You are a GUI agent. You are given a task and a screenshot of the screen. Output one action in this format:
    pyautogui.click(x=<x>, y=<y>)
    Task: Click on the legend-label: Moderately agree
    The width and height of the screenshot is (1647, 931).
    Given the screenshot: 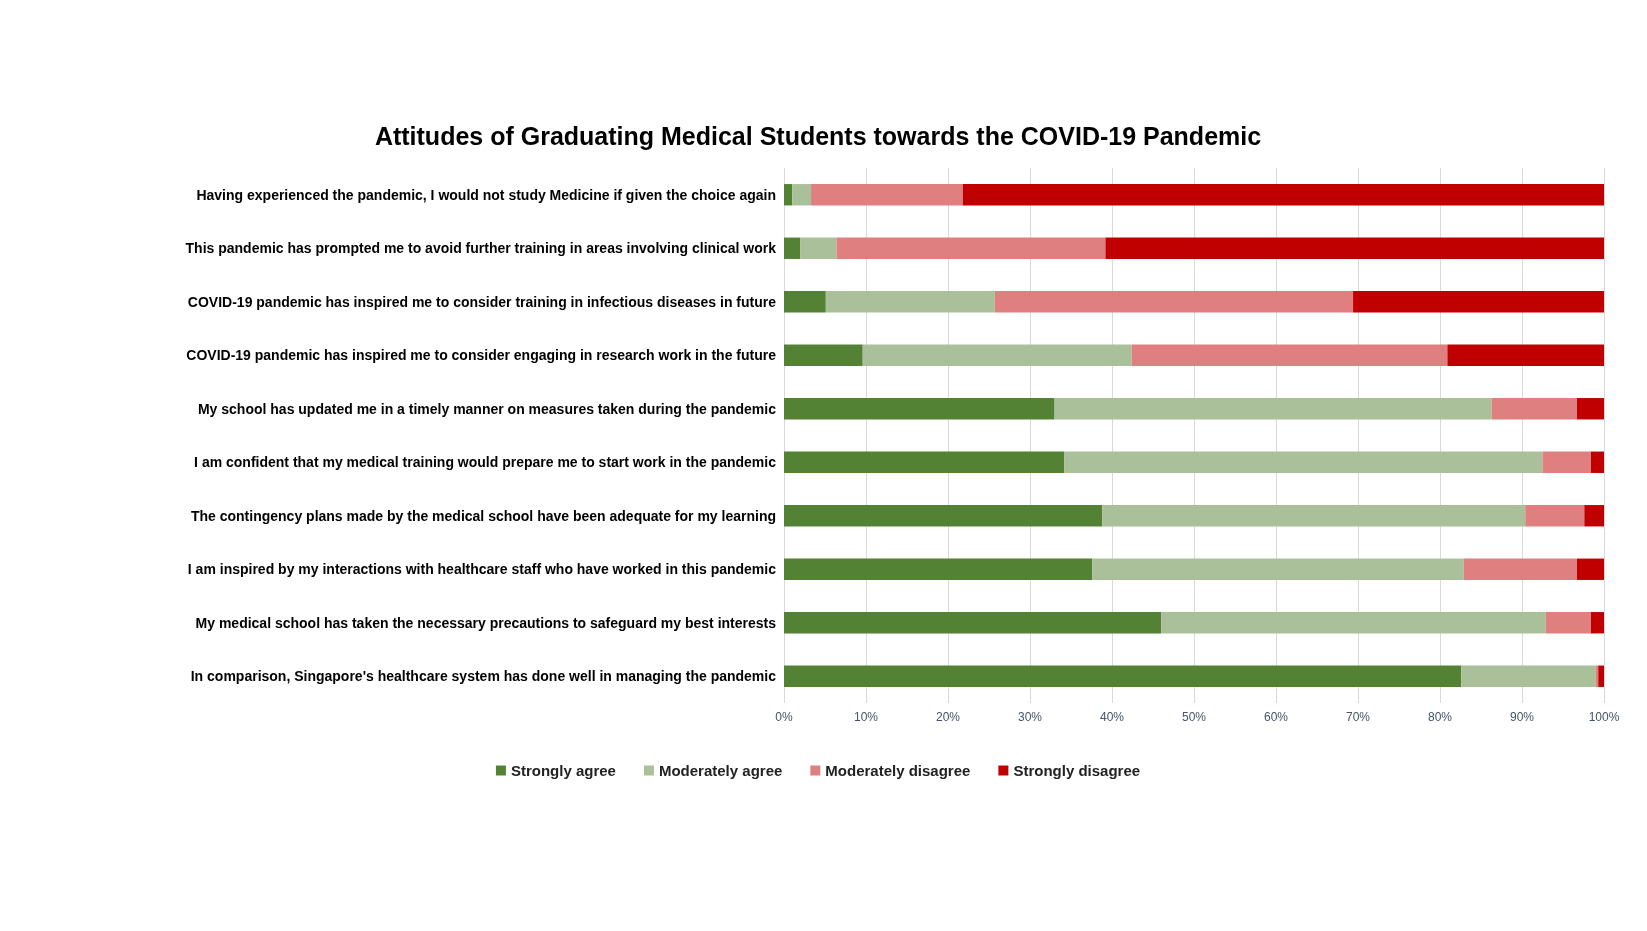 What is the action you would take?
    pyautogui.click(x=720, y=770)
    